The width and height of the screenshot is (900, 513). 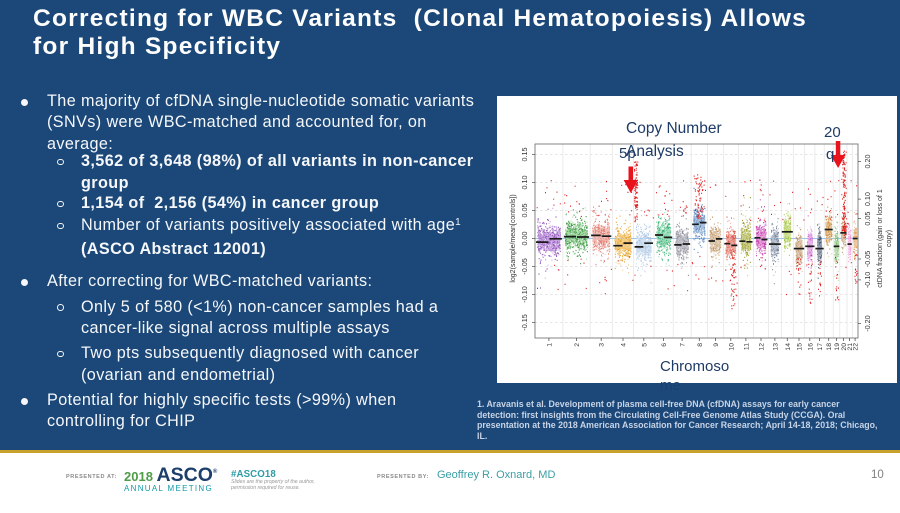 I want to click on svg-text: 14, so click(x=788, y=347).